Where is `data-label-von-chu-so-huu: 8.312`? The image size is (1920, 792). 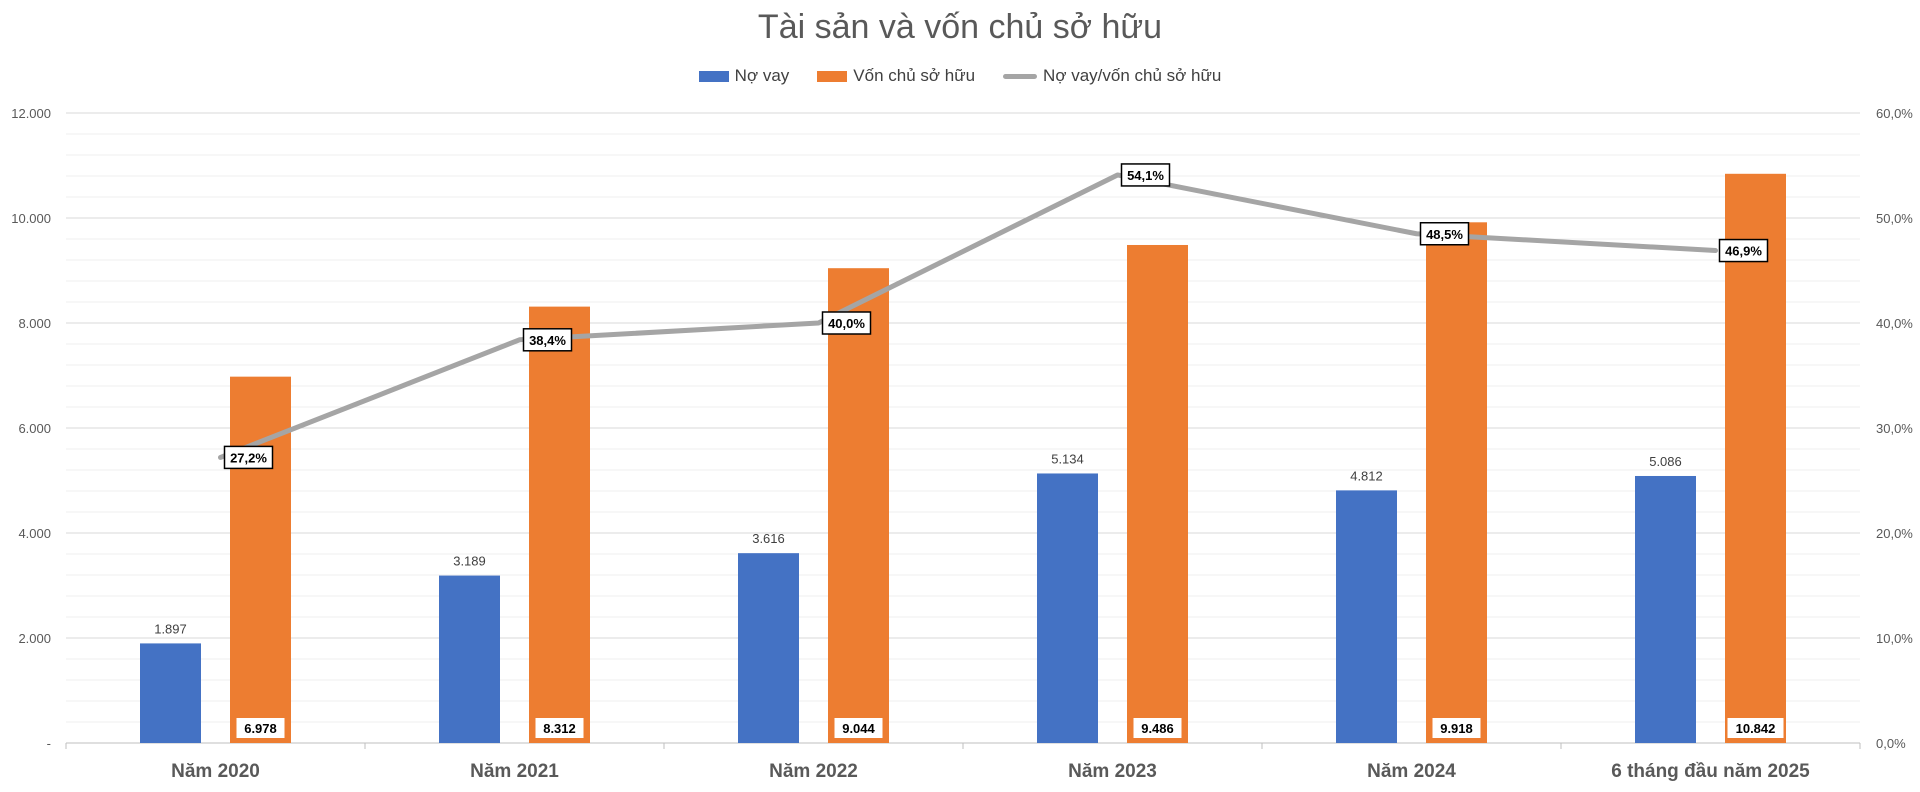
data-label-von-chu-so-huu: 8.312 is located at coordinates (559, 728).